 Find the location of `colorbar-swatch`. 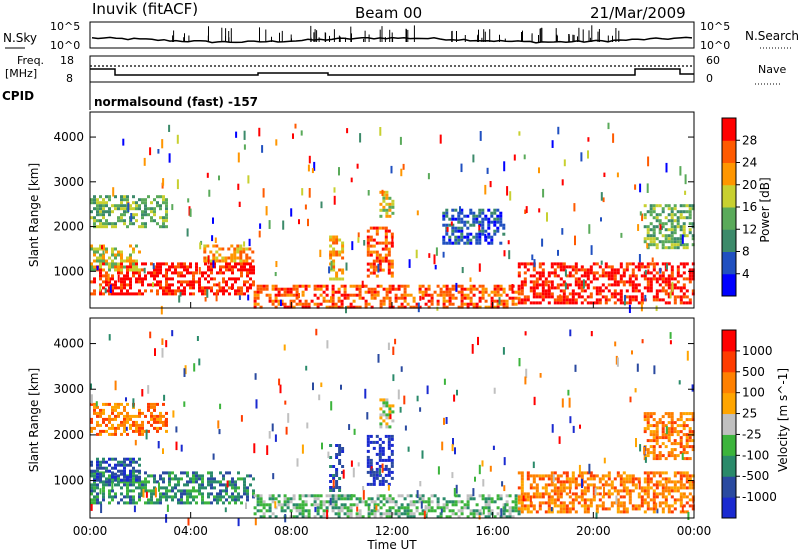

colorbar-swatch is located at coordinates (729, 196).